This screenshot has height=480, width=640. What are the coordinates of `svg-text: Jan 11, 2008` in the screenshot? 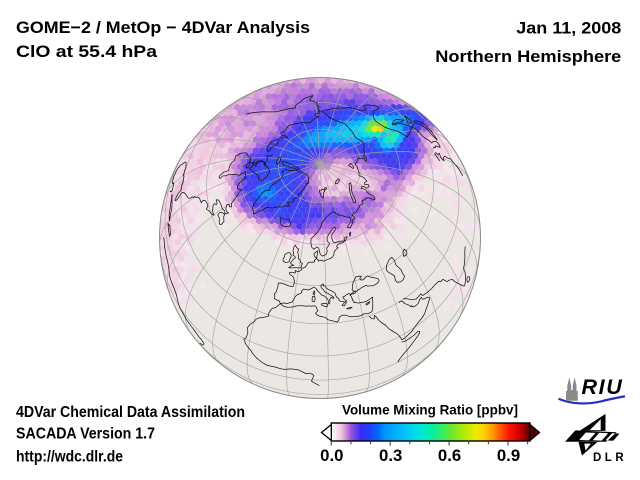 It's located at (568, 28).